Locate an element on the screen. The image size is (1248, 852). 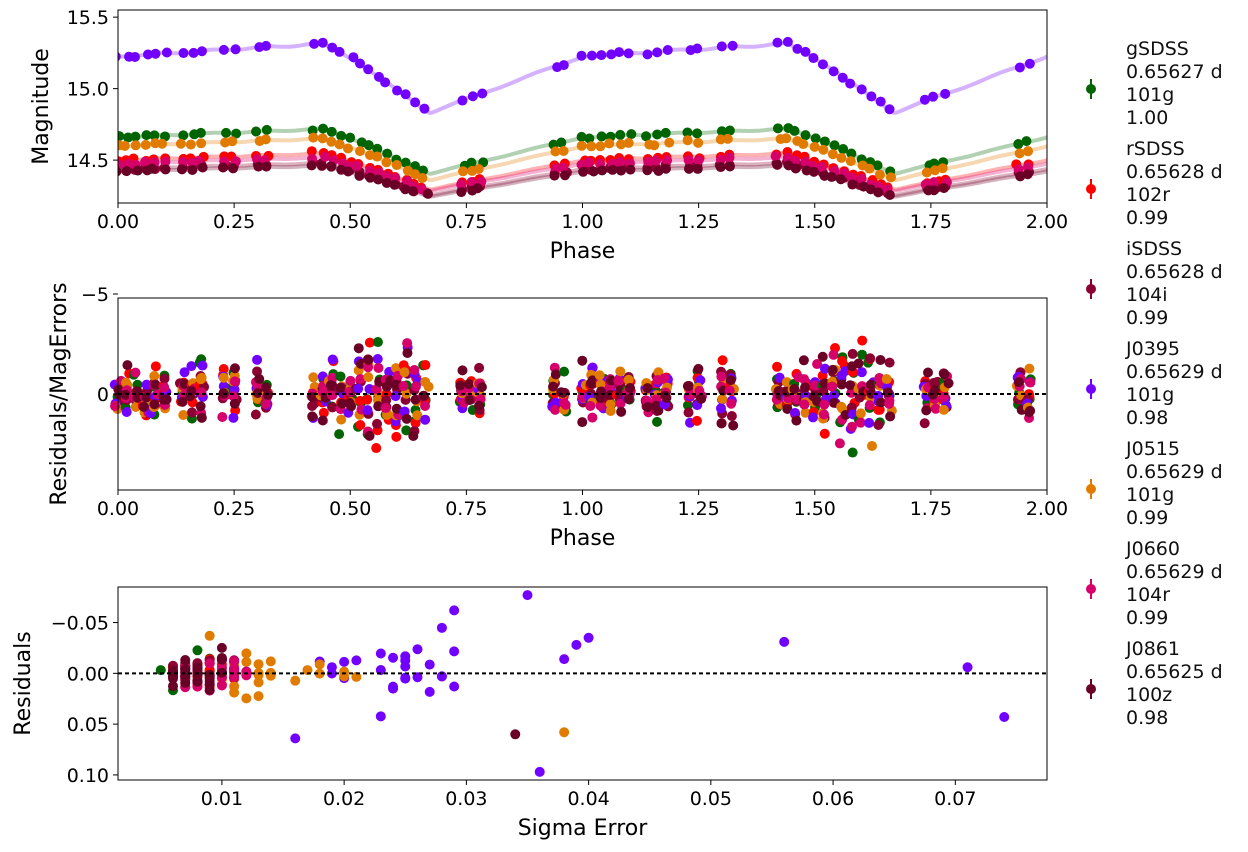
legend-marker-icon is located at coordinates (1091, 689).